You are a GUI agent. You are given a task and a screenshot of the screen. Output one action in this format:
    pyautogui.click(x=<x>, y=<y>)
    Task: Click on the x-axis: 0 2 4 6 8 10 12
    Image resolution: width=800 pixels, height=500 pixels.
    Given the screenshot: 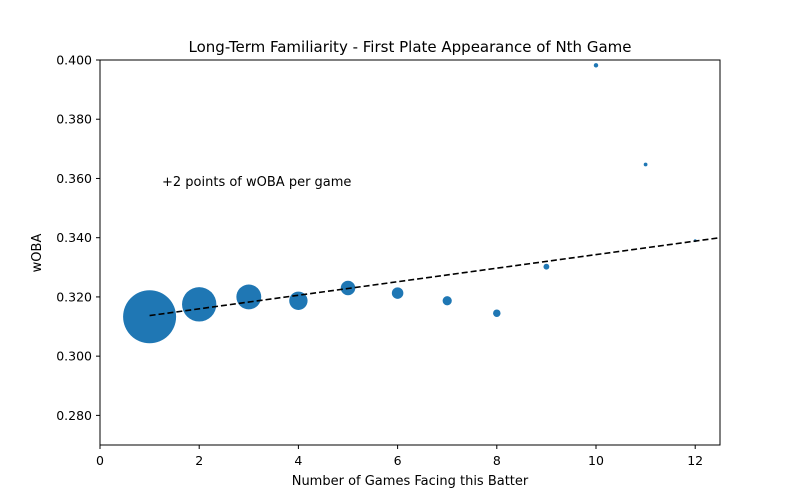 What is the action you would take?
    pyautogui.click(x=399, y=456)
    